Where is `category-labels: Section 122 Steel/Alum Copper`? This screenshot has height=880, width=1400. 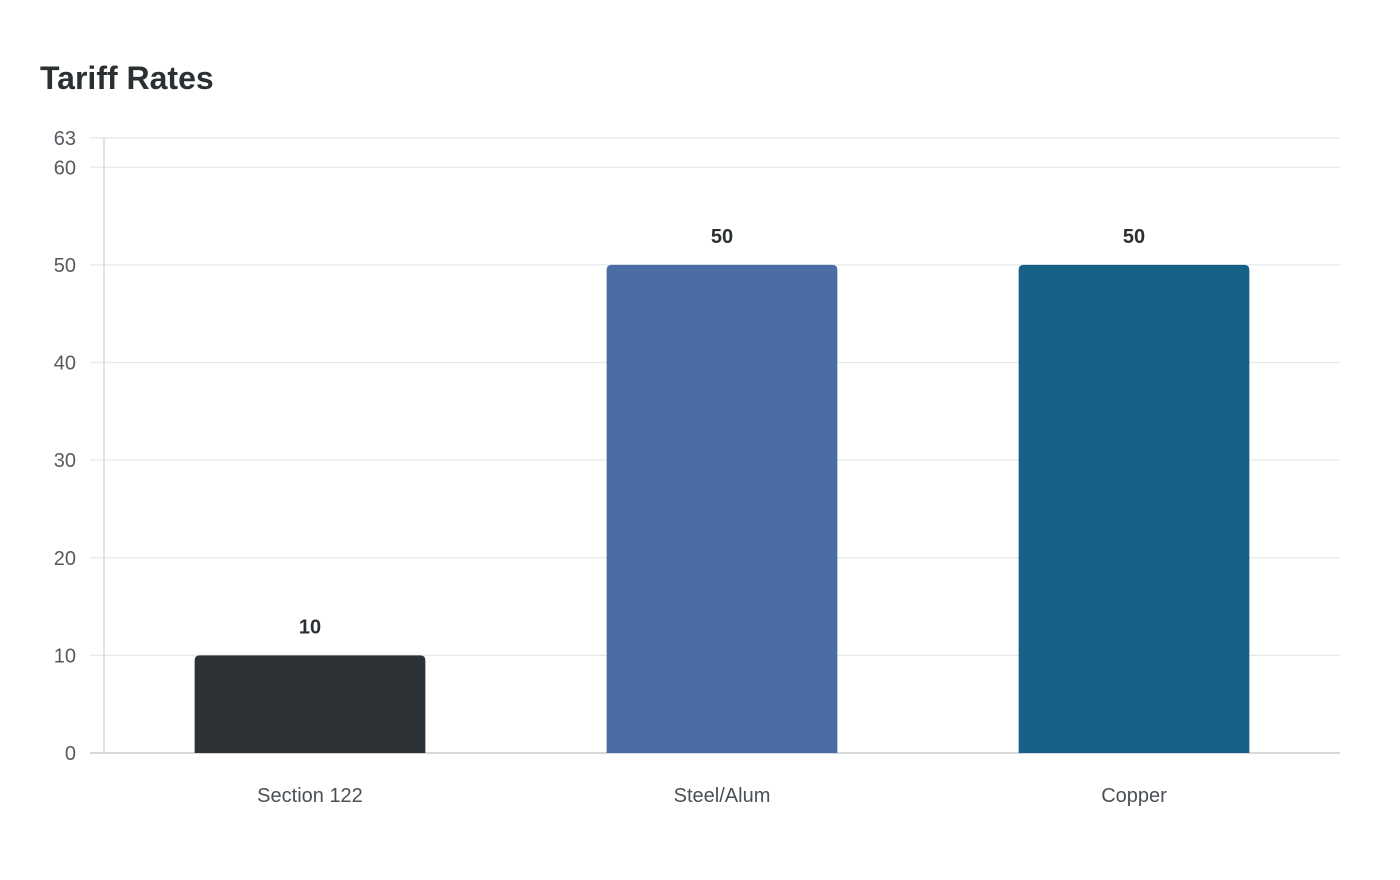
category-labels: Section 122 Steel/Alum Copper is located at coordinates (712, 796).